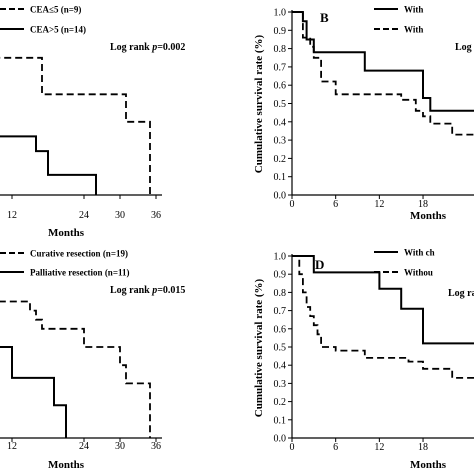  Describe the element at coordinates (319, 264) in the screenshot. I see `panel-d-letter: D` at that location.